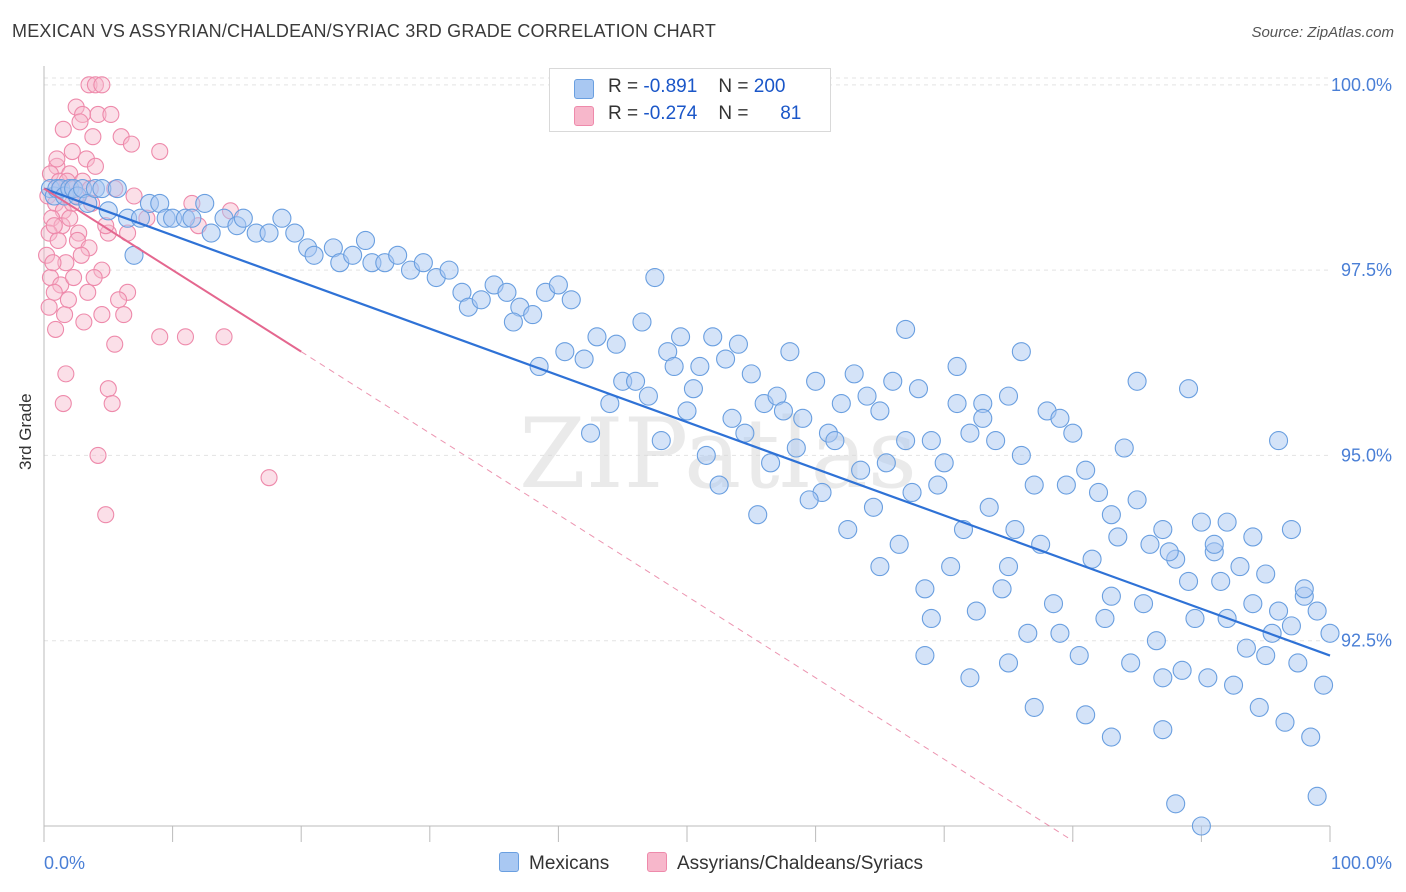 This screenshot has height=892, width=1406. I want to click on y-tick-label: 100.0%, so click(1361, 85).